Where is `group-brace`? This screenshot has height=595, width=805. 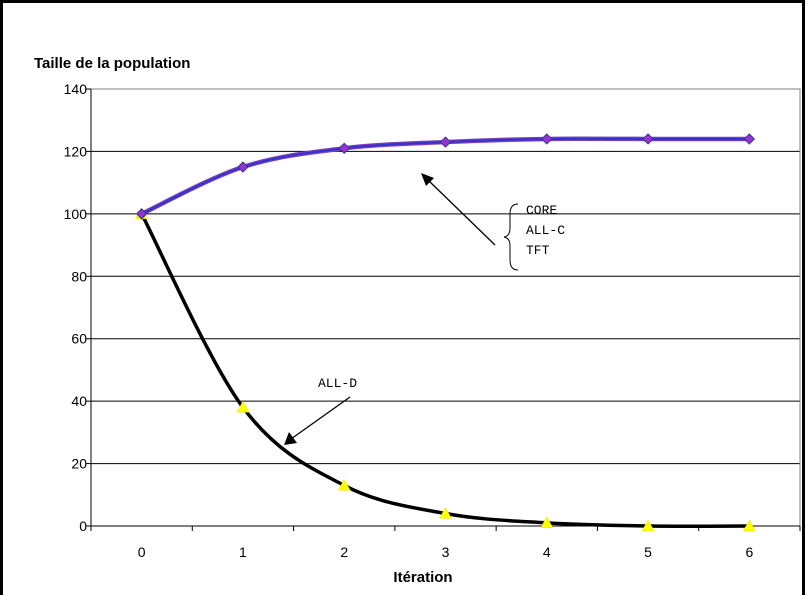 group-brace is located at coordinates (511, 237).